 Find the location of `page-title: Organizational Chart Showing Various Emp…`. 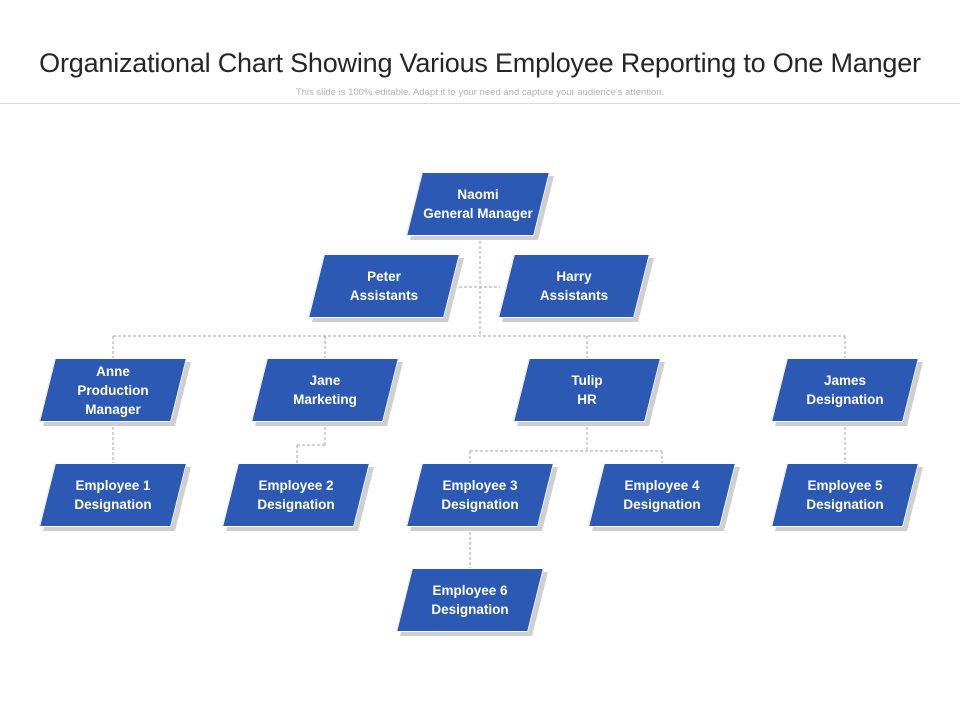

page-title: Organizational Chart Showing Various Emp… is located at coordinates (480, 63).